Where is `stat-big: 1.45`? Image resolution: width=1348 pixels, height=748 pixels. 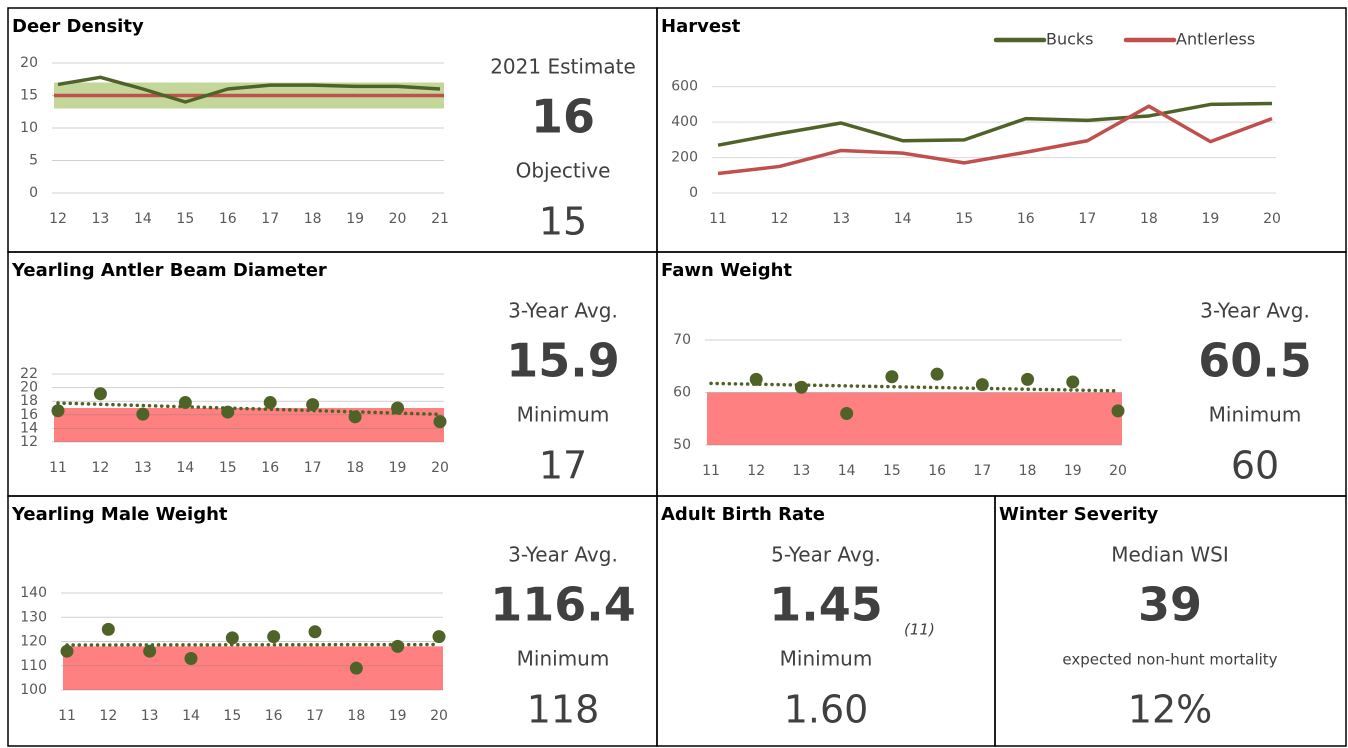 stat-big: 1.45 is located at coordinates (826, 605).